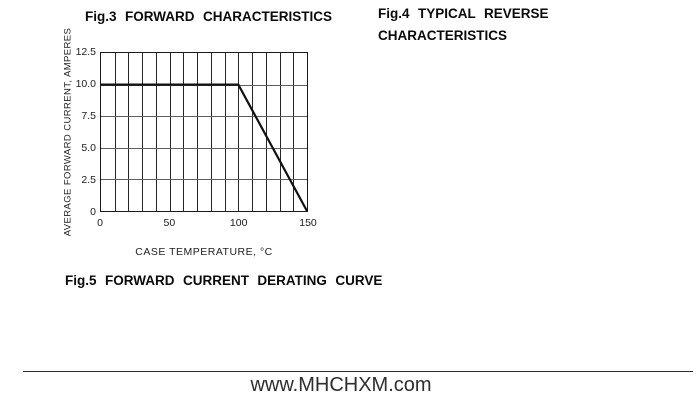 This screenshot has height=410, width=700. What do you see at coordinates (224, 280) in the screenshot?
I see `fig5-caption: Fig.5 FORWARD CURRENT DERATING CURVE` at bounding box center [224, 280].